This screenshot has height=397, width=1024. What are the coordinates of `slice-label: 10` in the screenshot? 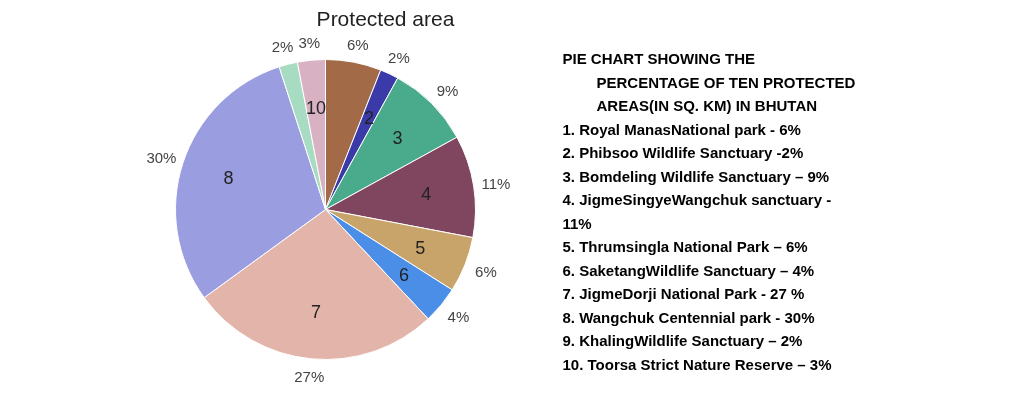 It's located at (315, 108).